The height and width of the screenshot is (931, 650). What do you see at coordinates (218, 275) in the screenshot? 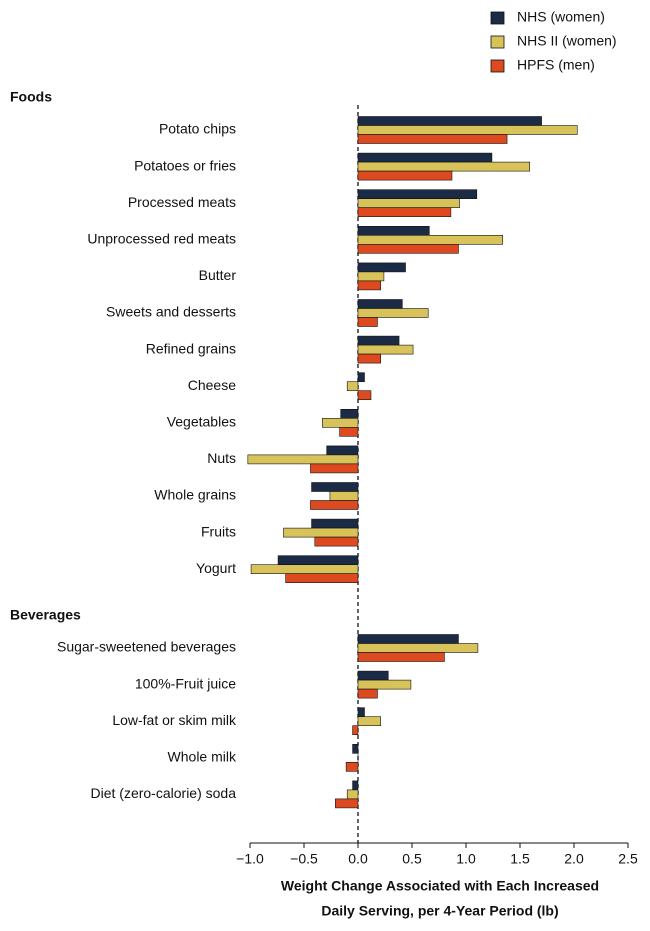
I see `category-label: Butter` at bounding box center [218, 275].